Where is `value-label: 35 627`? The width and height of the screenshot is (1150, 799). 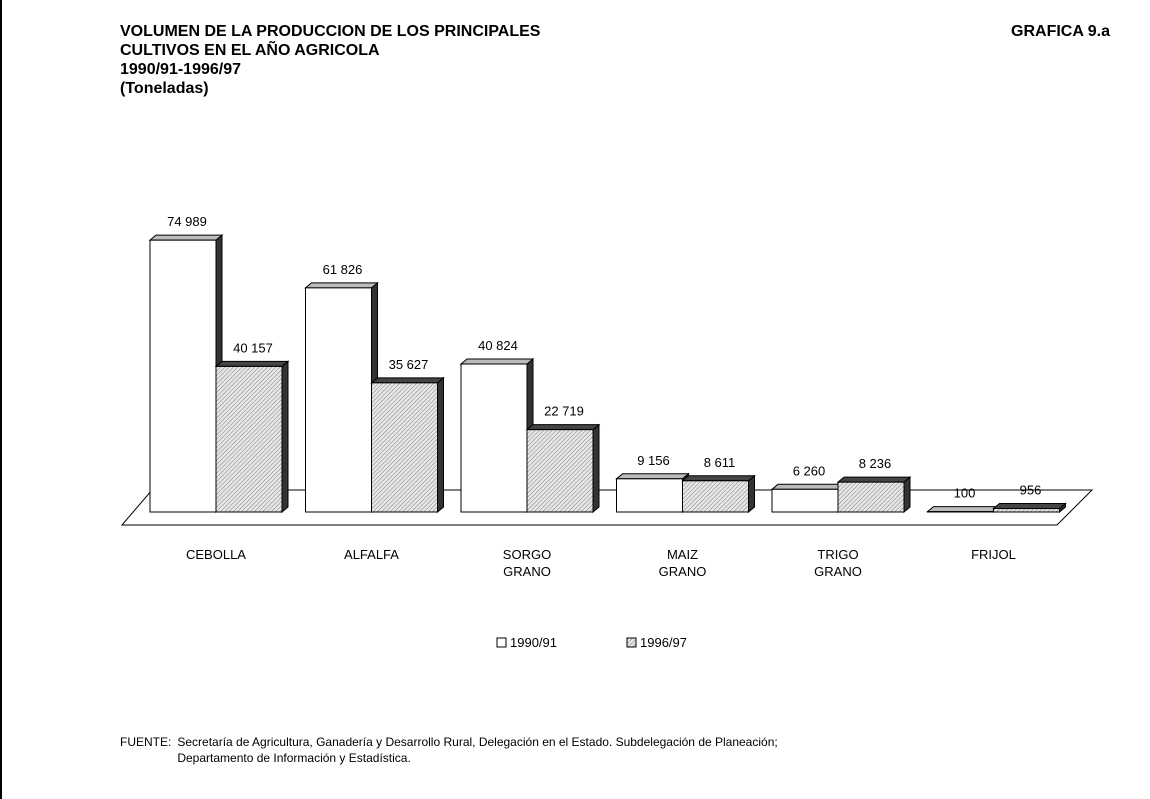 value-label: 35 627 is located at coordinates (409, 364).